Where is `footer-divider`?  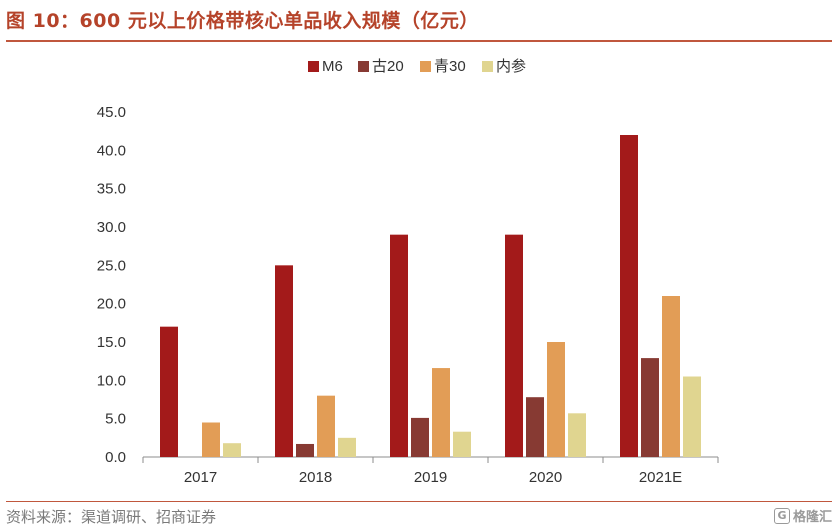 footer-divider is located at coordinates (419, 501).